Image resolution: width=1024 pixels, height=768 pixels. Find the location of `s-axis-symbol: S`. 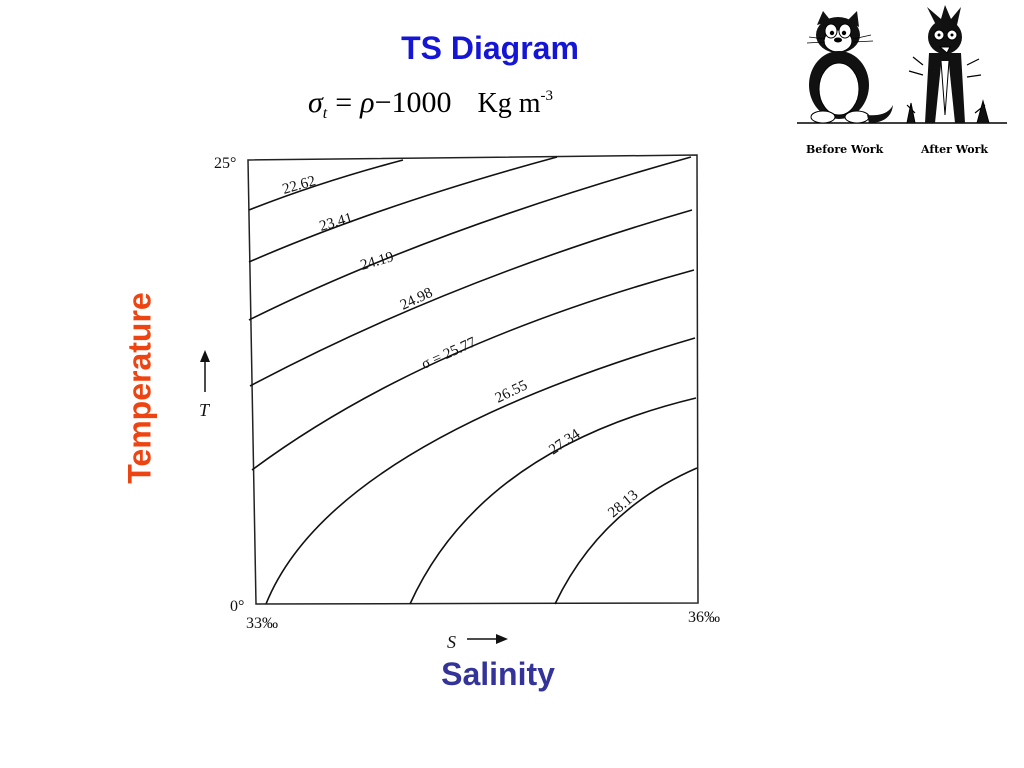

s-axis-symbol: S is located at coordinates (451, 642).